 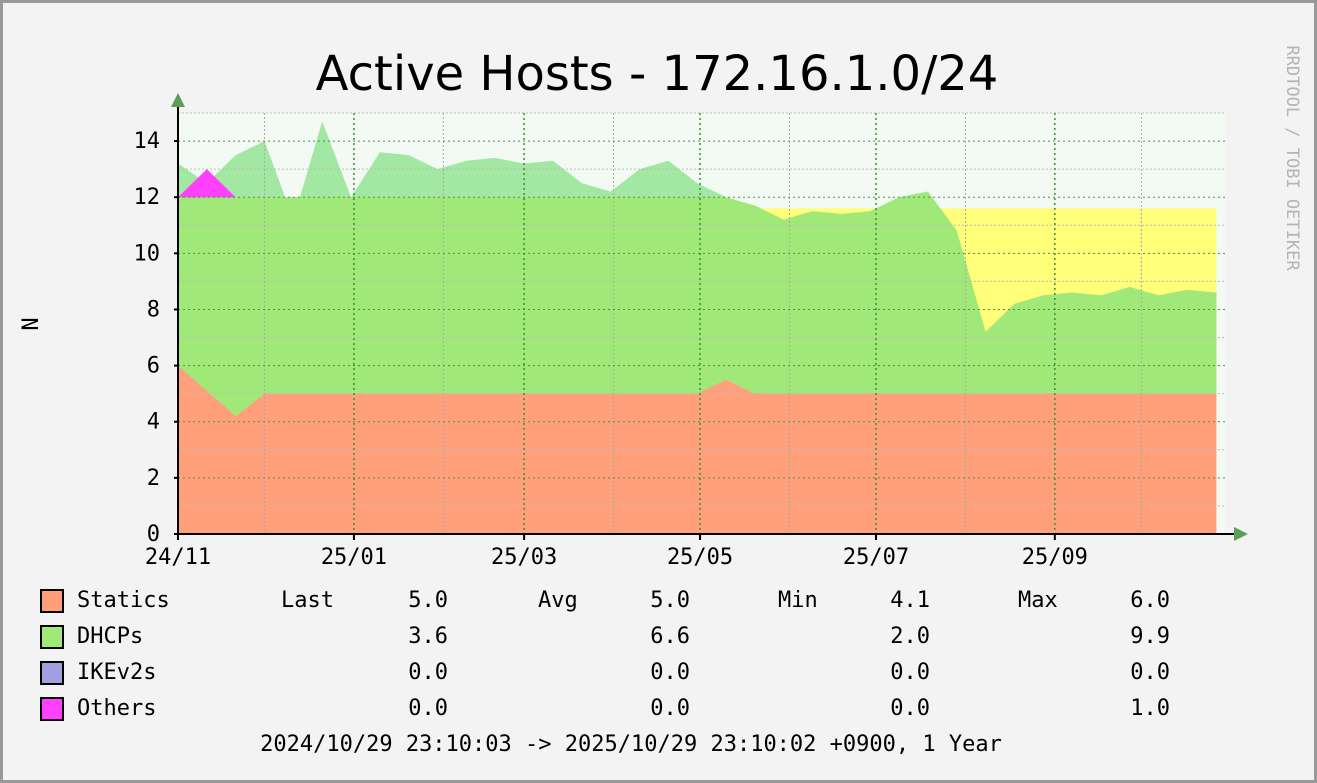 I want to click on y-tick-label: 12, so click(x=147, y=197).